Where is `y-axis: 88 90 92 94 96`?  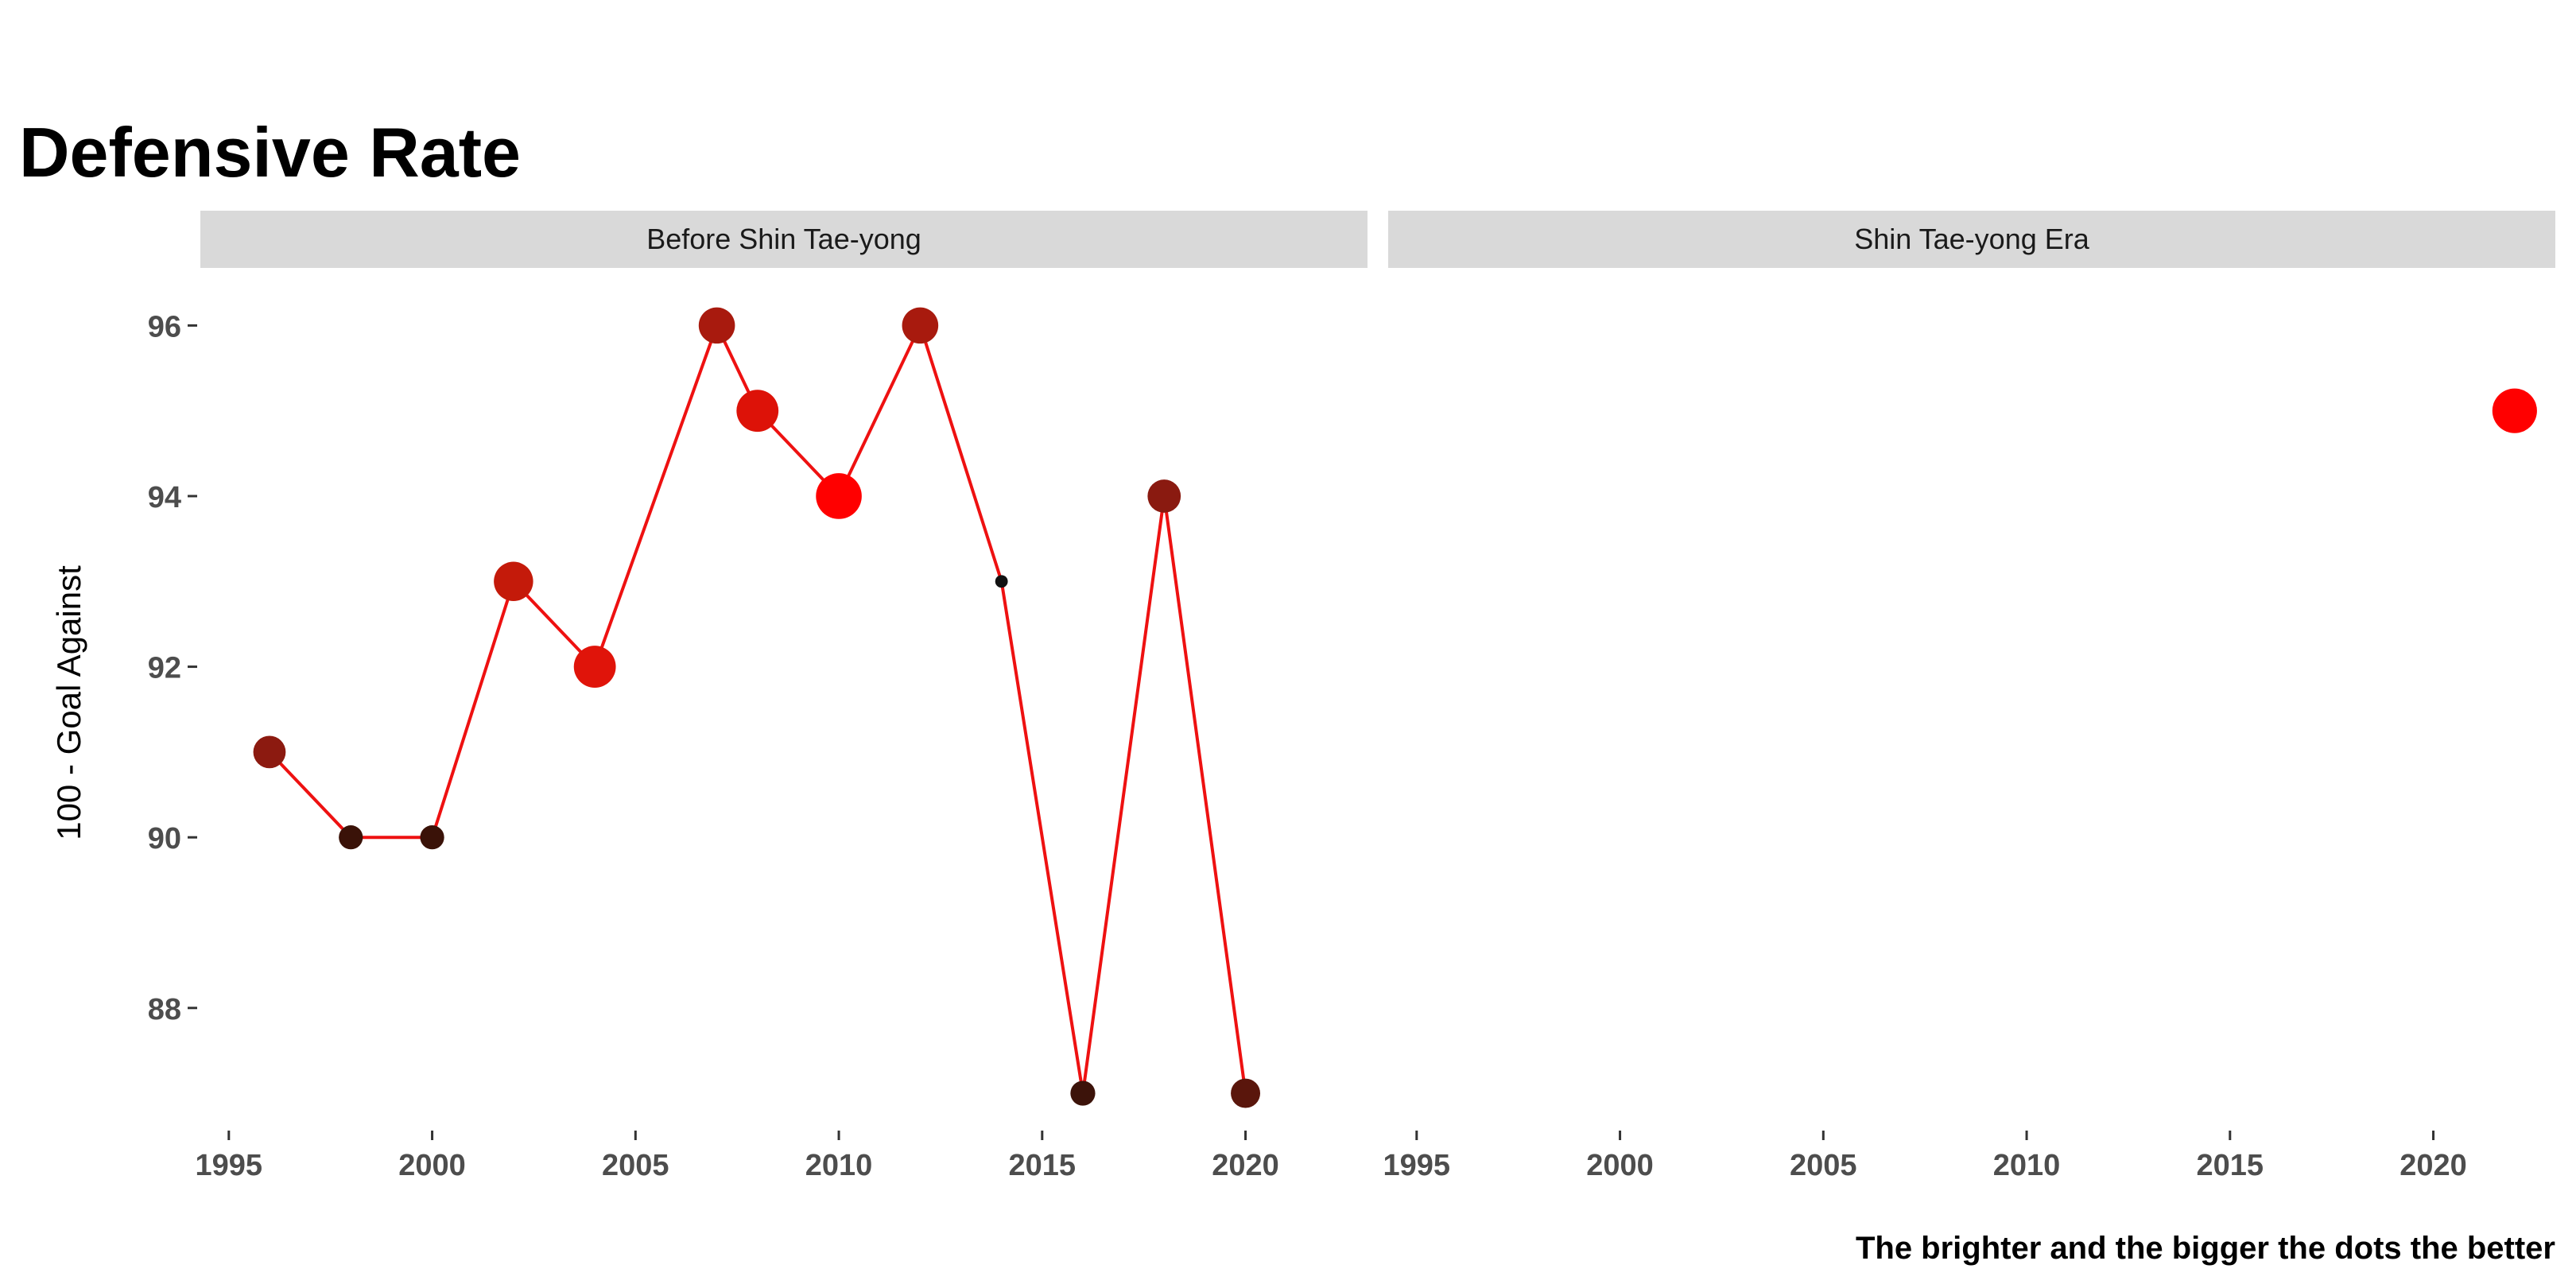
y-axis: 88 90 92 94 96 is located at coordinates (172, 668).